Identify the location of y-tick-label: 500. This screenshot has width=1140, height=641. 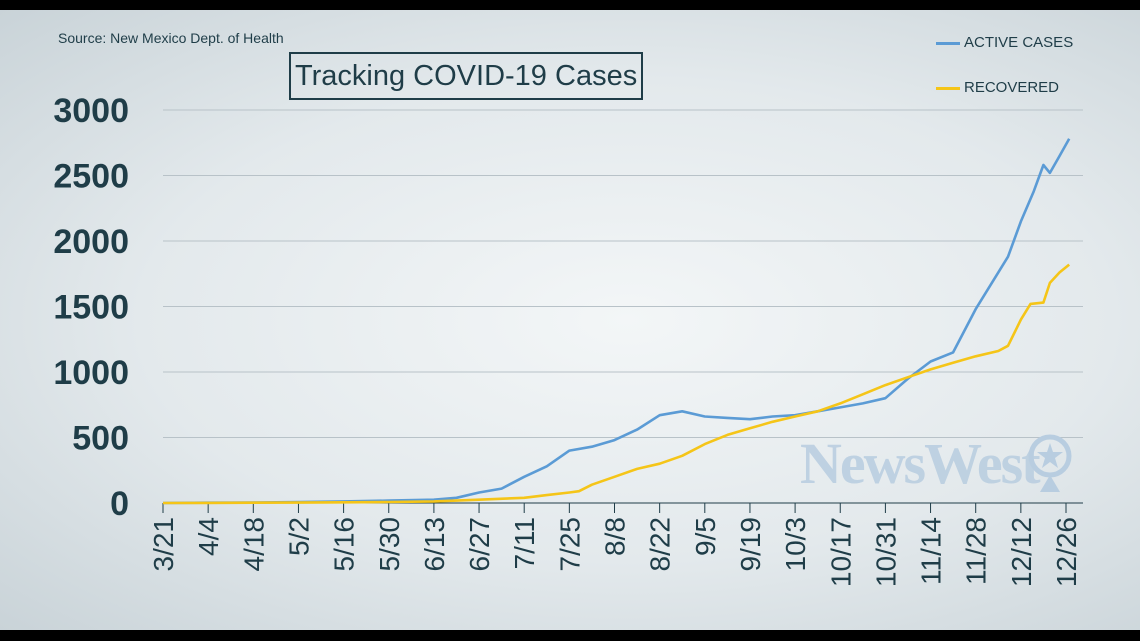
(100, 439).